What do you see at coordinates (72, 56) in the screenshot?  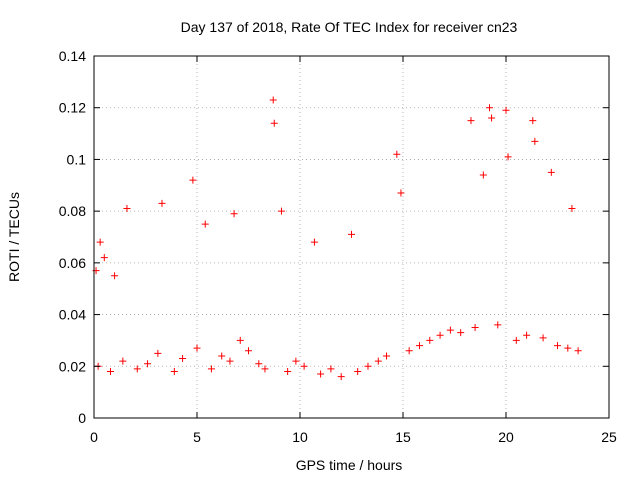 I see `y-tick-label: 0.14` at bounding box center [72, 56].